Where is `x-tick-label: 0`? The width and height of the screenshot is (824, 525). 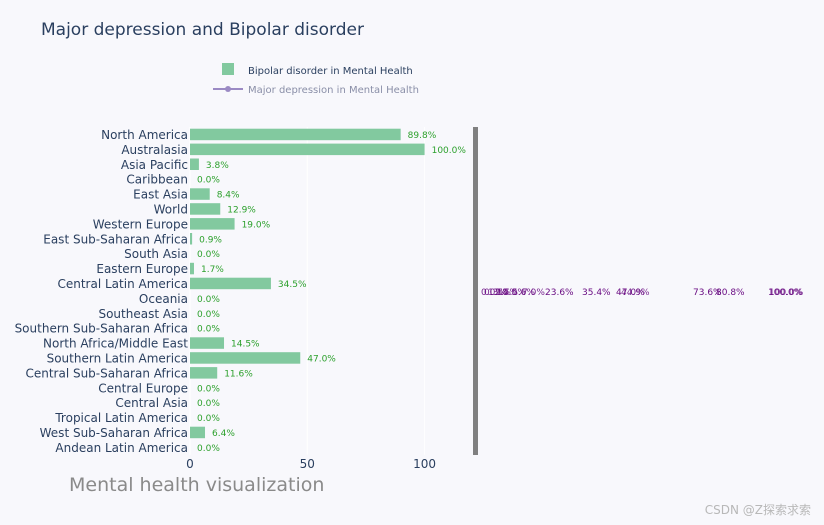
x-tick-label: 0 is located at coordinates (190, 464).